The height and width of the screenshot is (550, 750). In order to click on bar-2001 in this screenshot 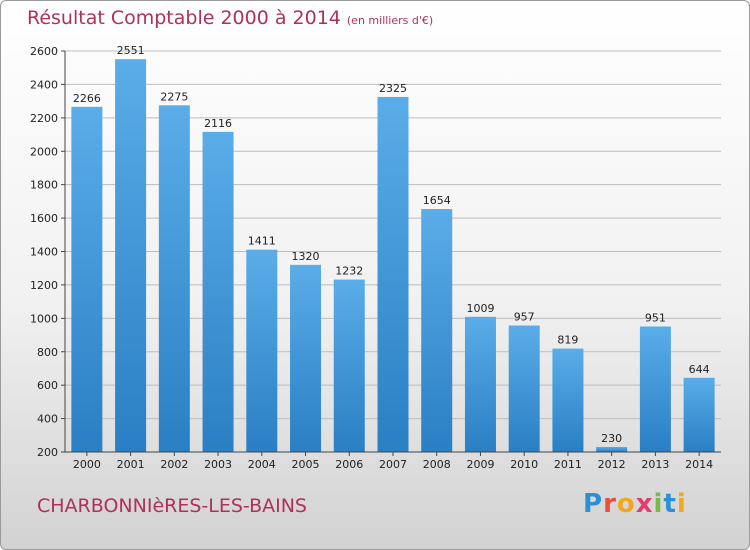, I will do `click(131, 256)`.